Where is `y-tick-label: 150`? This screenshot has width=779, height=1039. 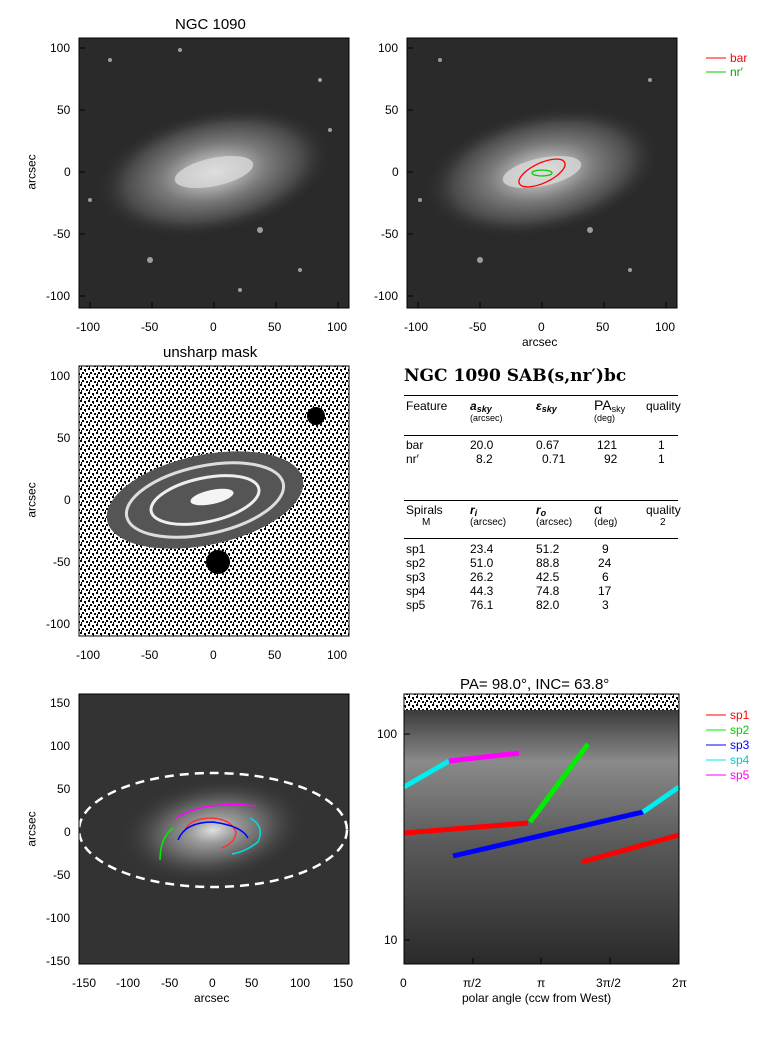 y-tick-label: 150 is located at coordinates (60, 703).